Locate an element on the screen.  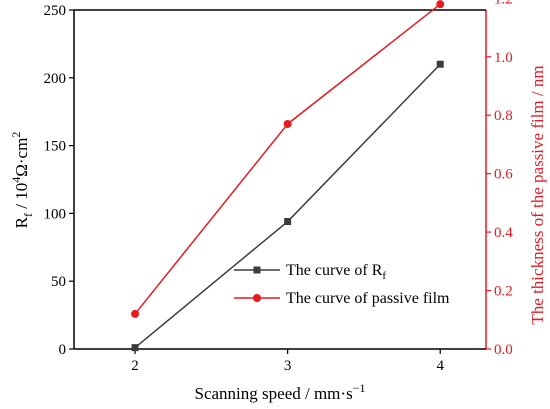
legend-marker-square is located at coordinates (257, 270).